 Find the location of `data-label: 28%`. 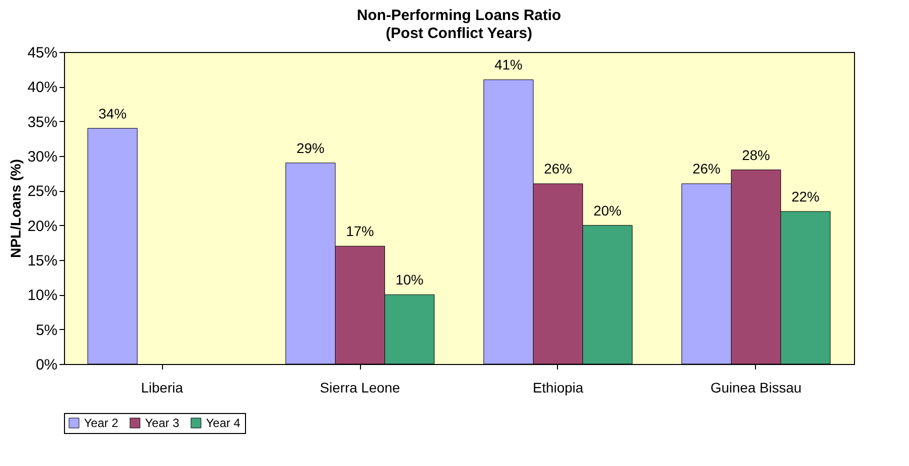

data-label: 28% is located at coordinates (756, 154).